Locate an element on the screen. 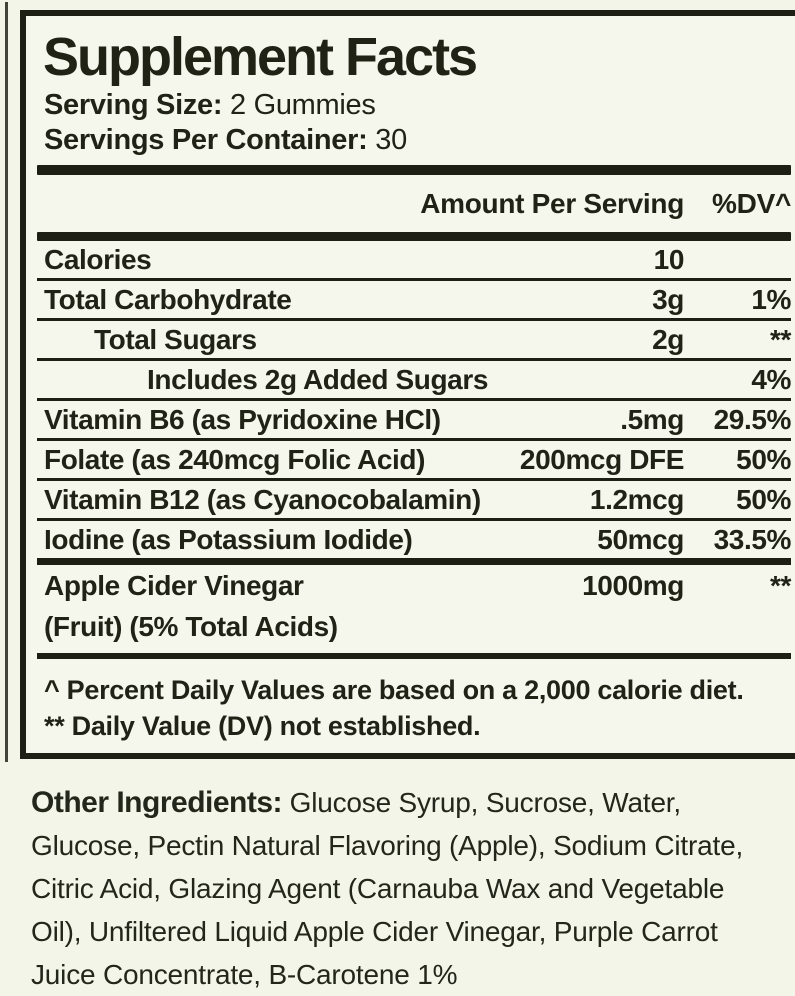  table-row: Iodine (as Potassium Iodide) 50mcg 33.5% is located at coordinates (414, 543).